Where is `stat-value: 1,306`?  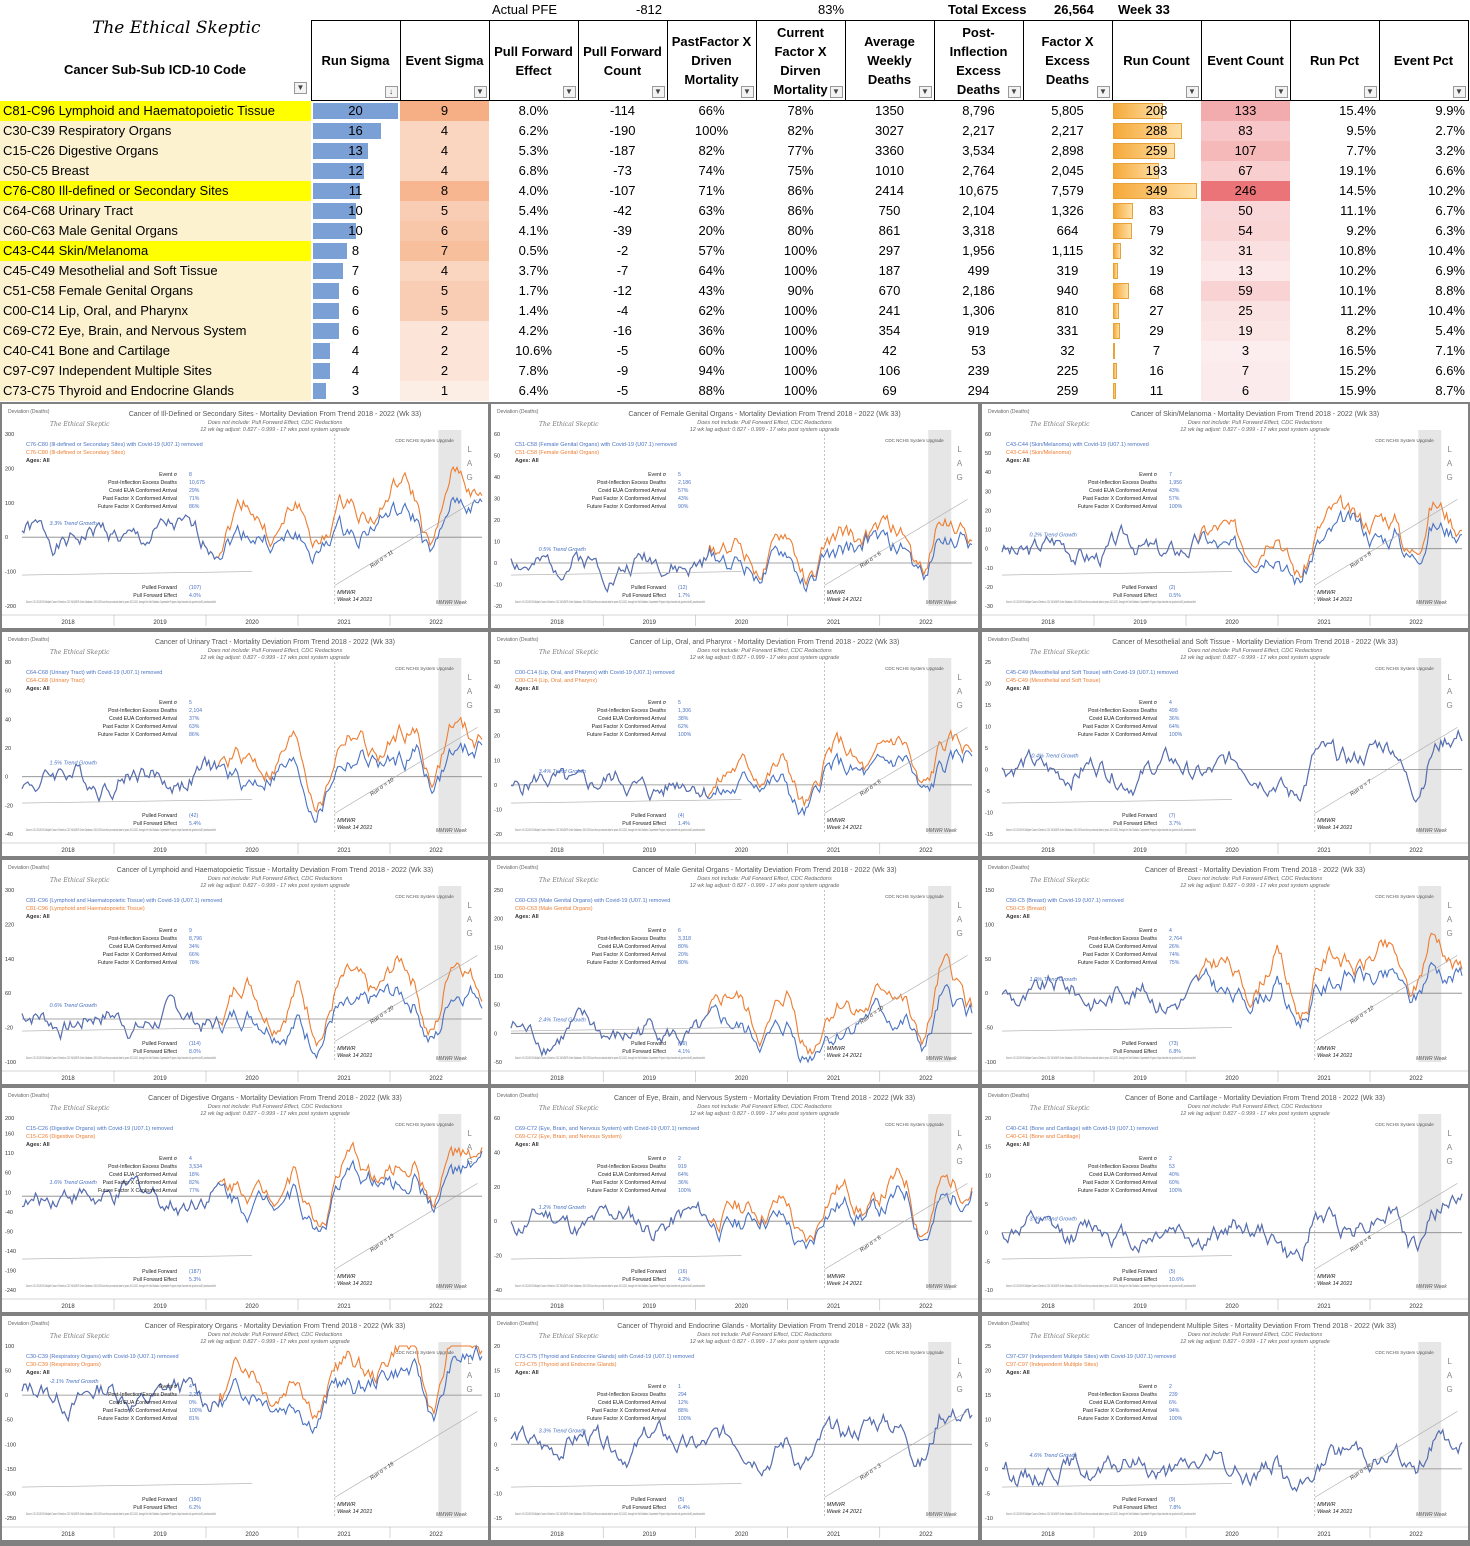
stat-value: 1,306 is located at coordinates (684, 711).